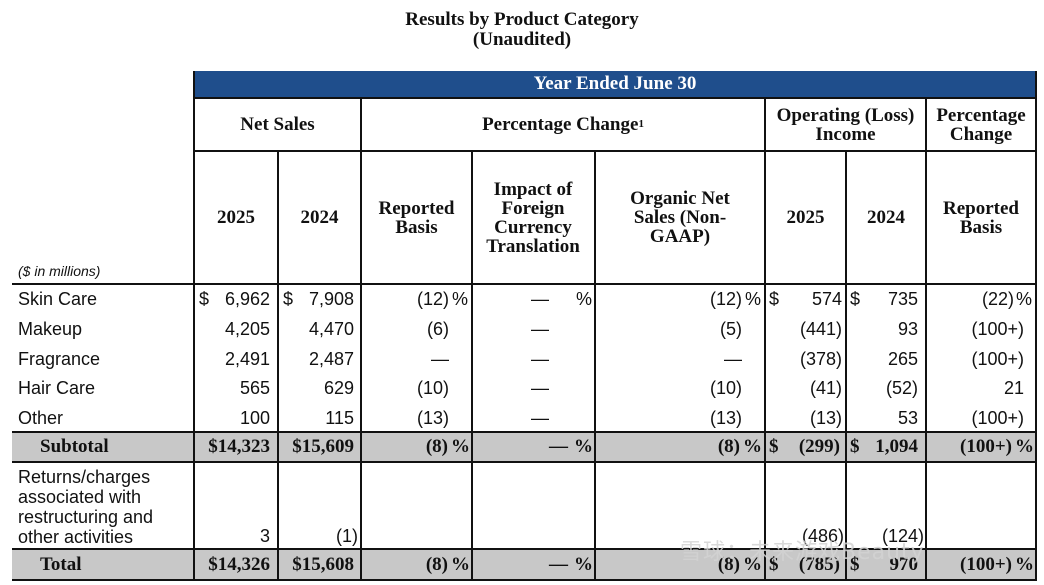 The image size is (1044, 585). Describe the element at coordinates (59, 359) in the screenshot. I see `row-label: Fragrance` at that location.